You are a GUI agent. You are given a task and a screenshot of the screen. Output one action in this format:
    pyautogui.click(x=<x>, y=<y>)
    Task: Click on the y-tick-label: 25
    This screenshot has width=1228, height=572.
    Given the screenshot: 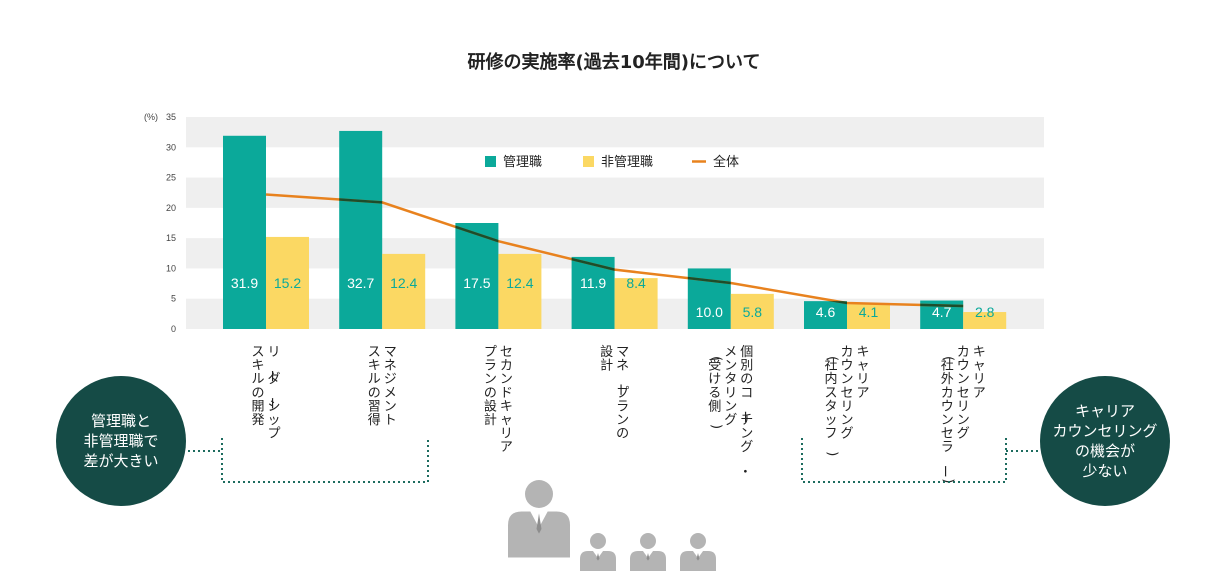 What is the action you would take?
    pyautogui.click(x=171, y=178)
    